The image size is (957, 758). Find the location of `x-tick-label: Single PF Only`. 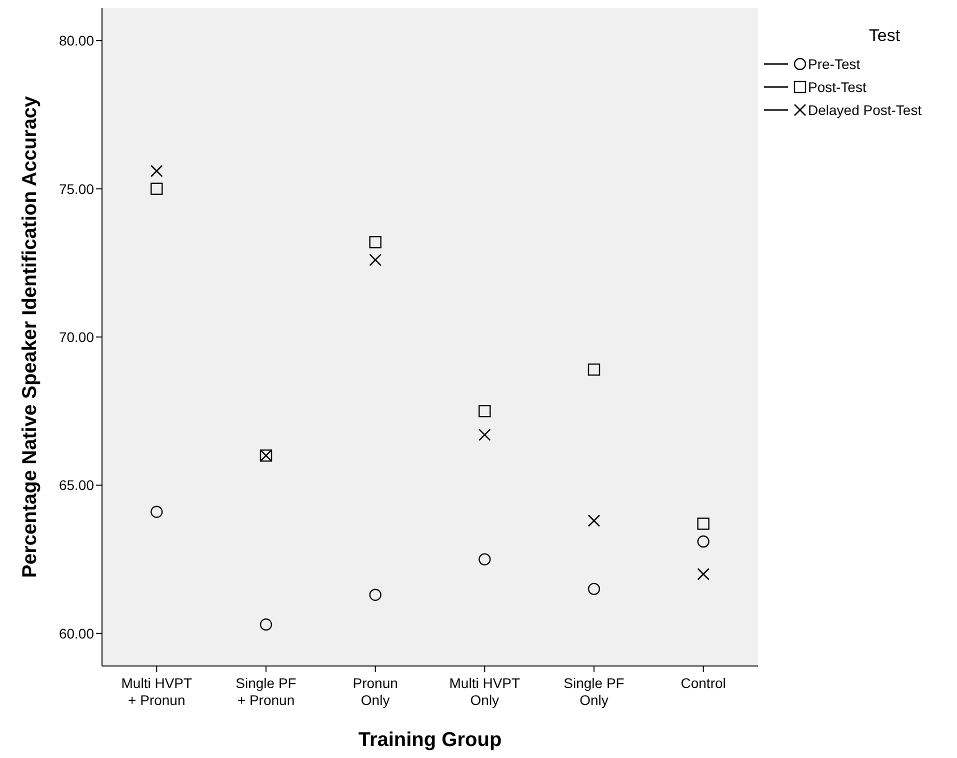

x-tick-label: Single PF Only is located at coordinates (594, 691).